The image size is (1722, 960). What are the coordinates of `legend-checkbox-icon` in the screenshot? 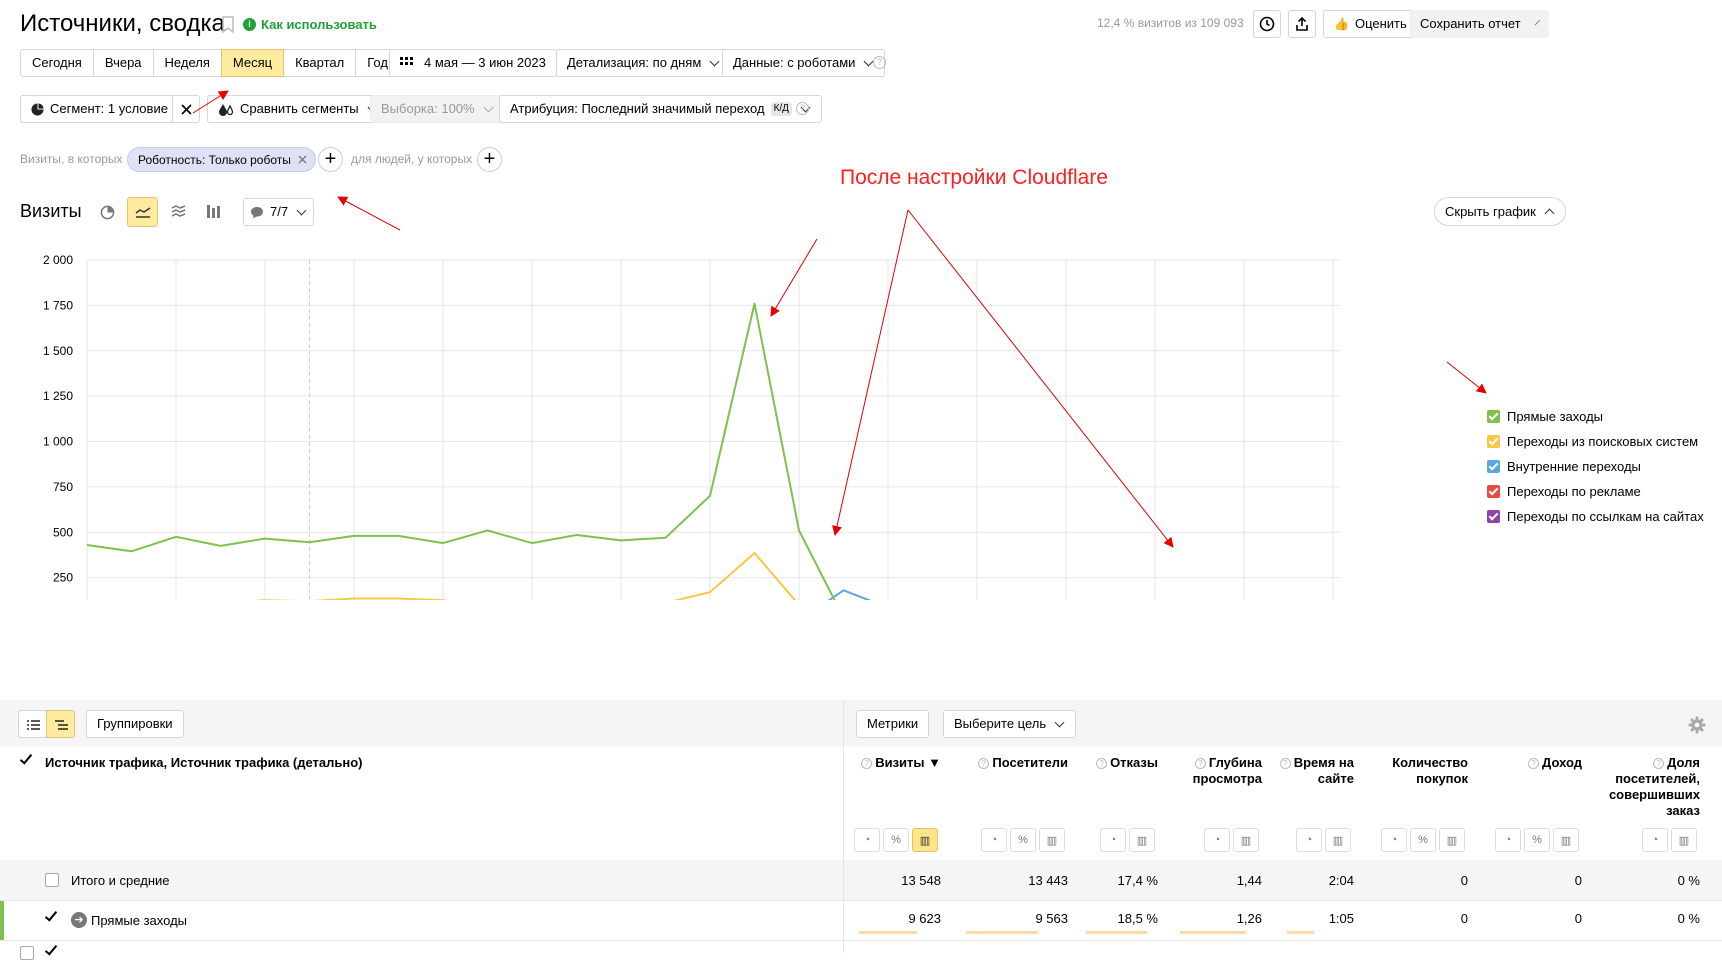 It's located at (1493, 466).